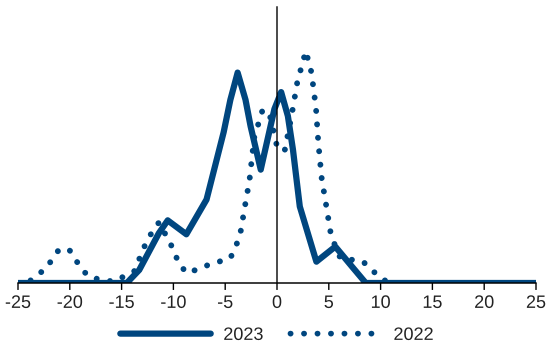 Image resolution: width=553 pixels, height=357 pixels. Describe the element at coordinates (225, 301) in the screenshot. I see `x-tick-label: -5` at that location.